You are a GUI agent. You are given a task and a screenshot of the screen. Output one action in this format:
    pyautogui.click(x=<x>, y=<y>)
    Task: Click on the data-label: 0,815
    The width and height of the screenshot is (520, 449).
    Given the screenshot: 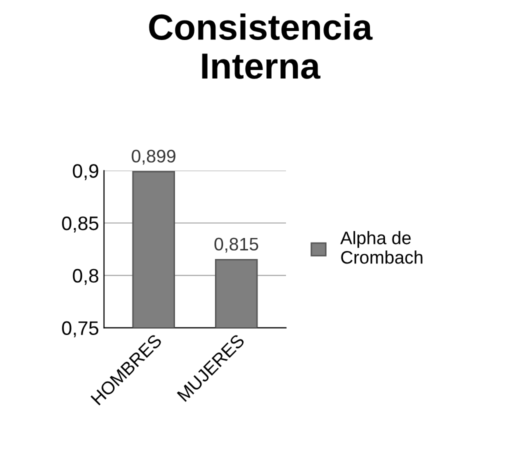 What is the action you would take?
    pyautogui.click(x=236, y=245)
    